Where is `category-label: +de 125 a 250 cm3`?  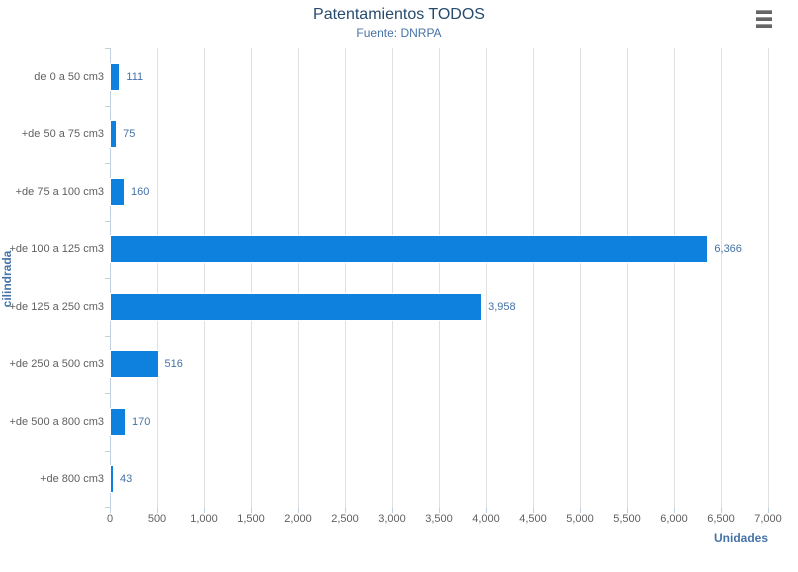
category-label: +de 125 a 250 cm3 is located at coordinates (57, 306).